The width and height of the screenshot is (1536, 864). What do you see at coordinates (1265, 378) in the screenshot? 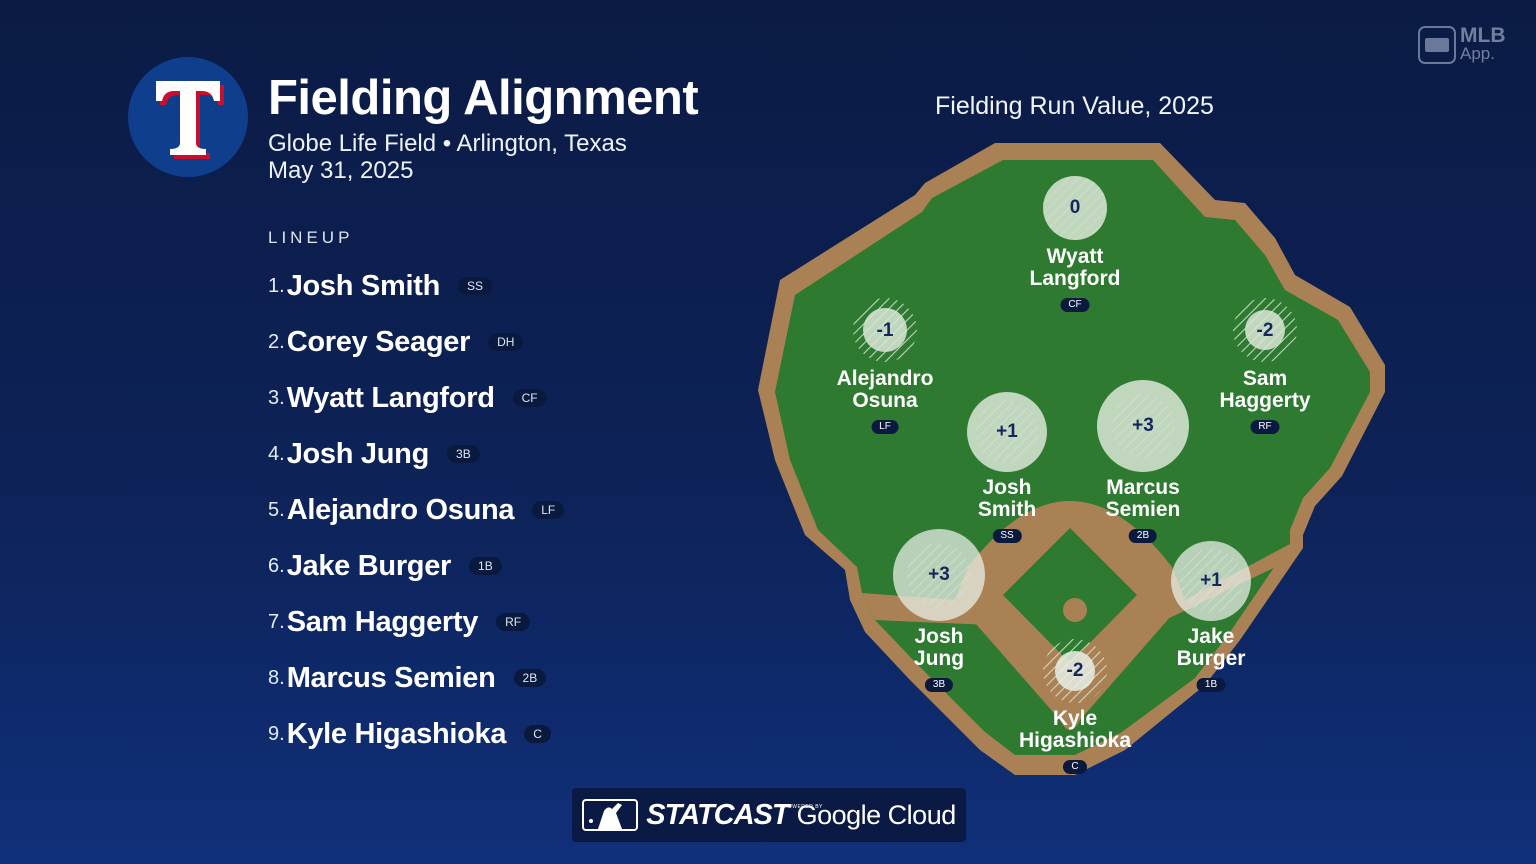
I see `fielder-first-name: Sam` at bounding box center [1265, 378].